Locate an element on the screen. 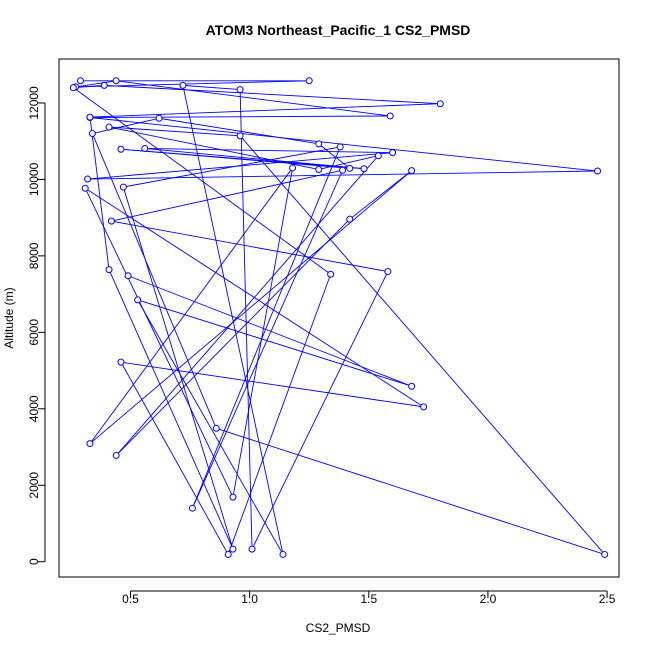 This screenshot has height=650, width=650. y-tick-label: 8000 is located at coordinates (34, 255).